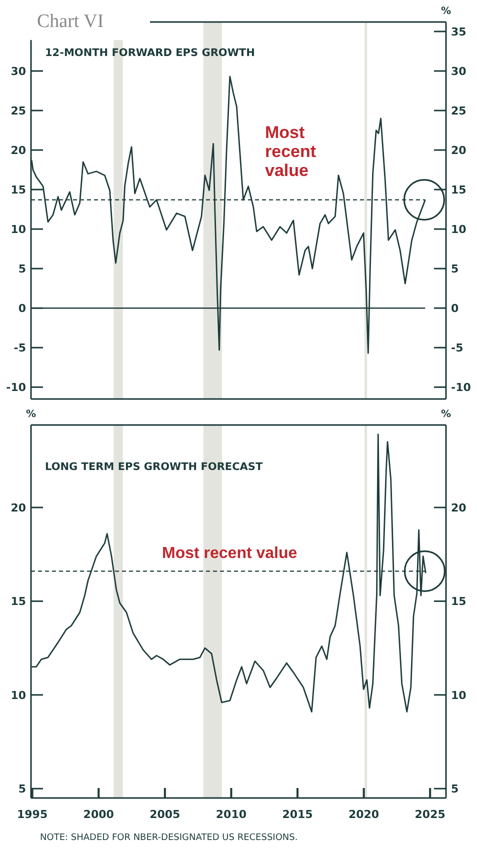 This screenshot has width=477, height=857. I want to click on x-tick-label: 2000, so click(98, 814).